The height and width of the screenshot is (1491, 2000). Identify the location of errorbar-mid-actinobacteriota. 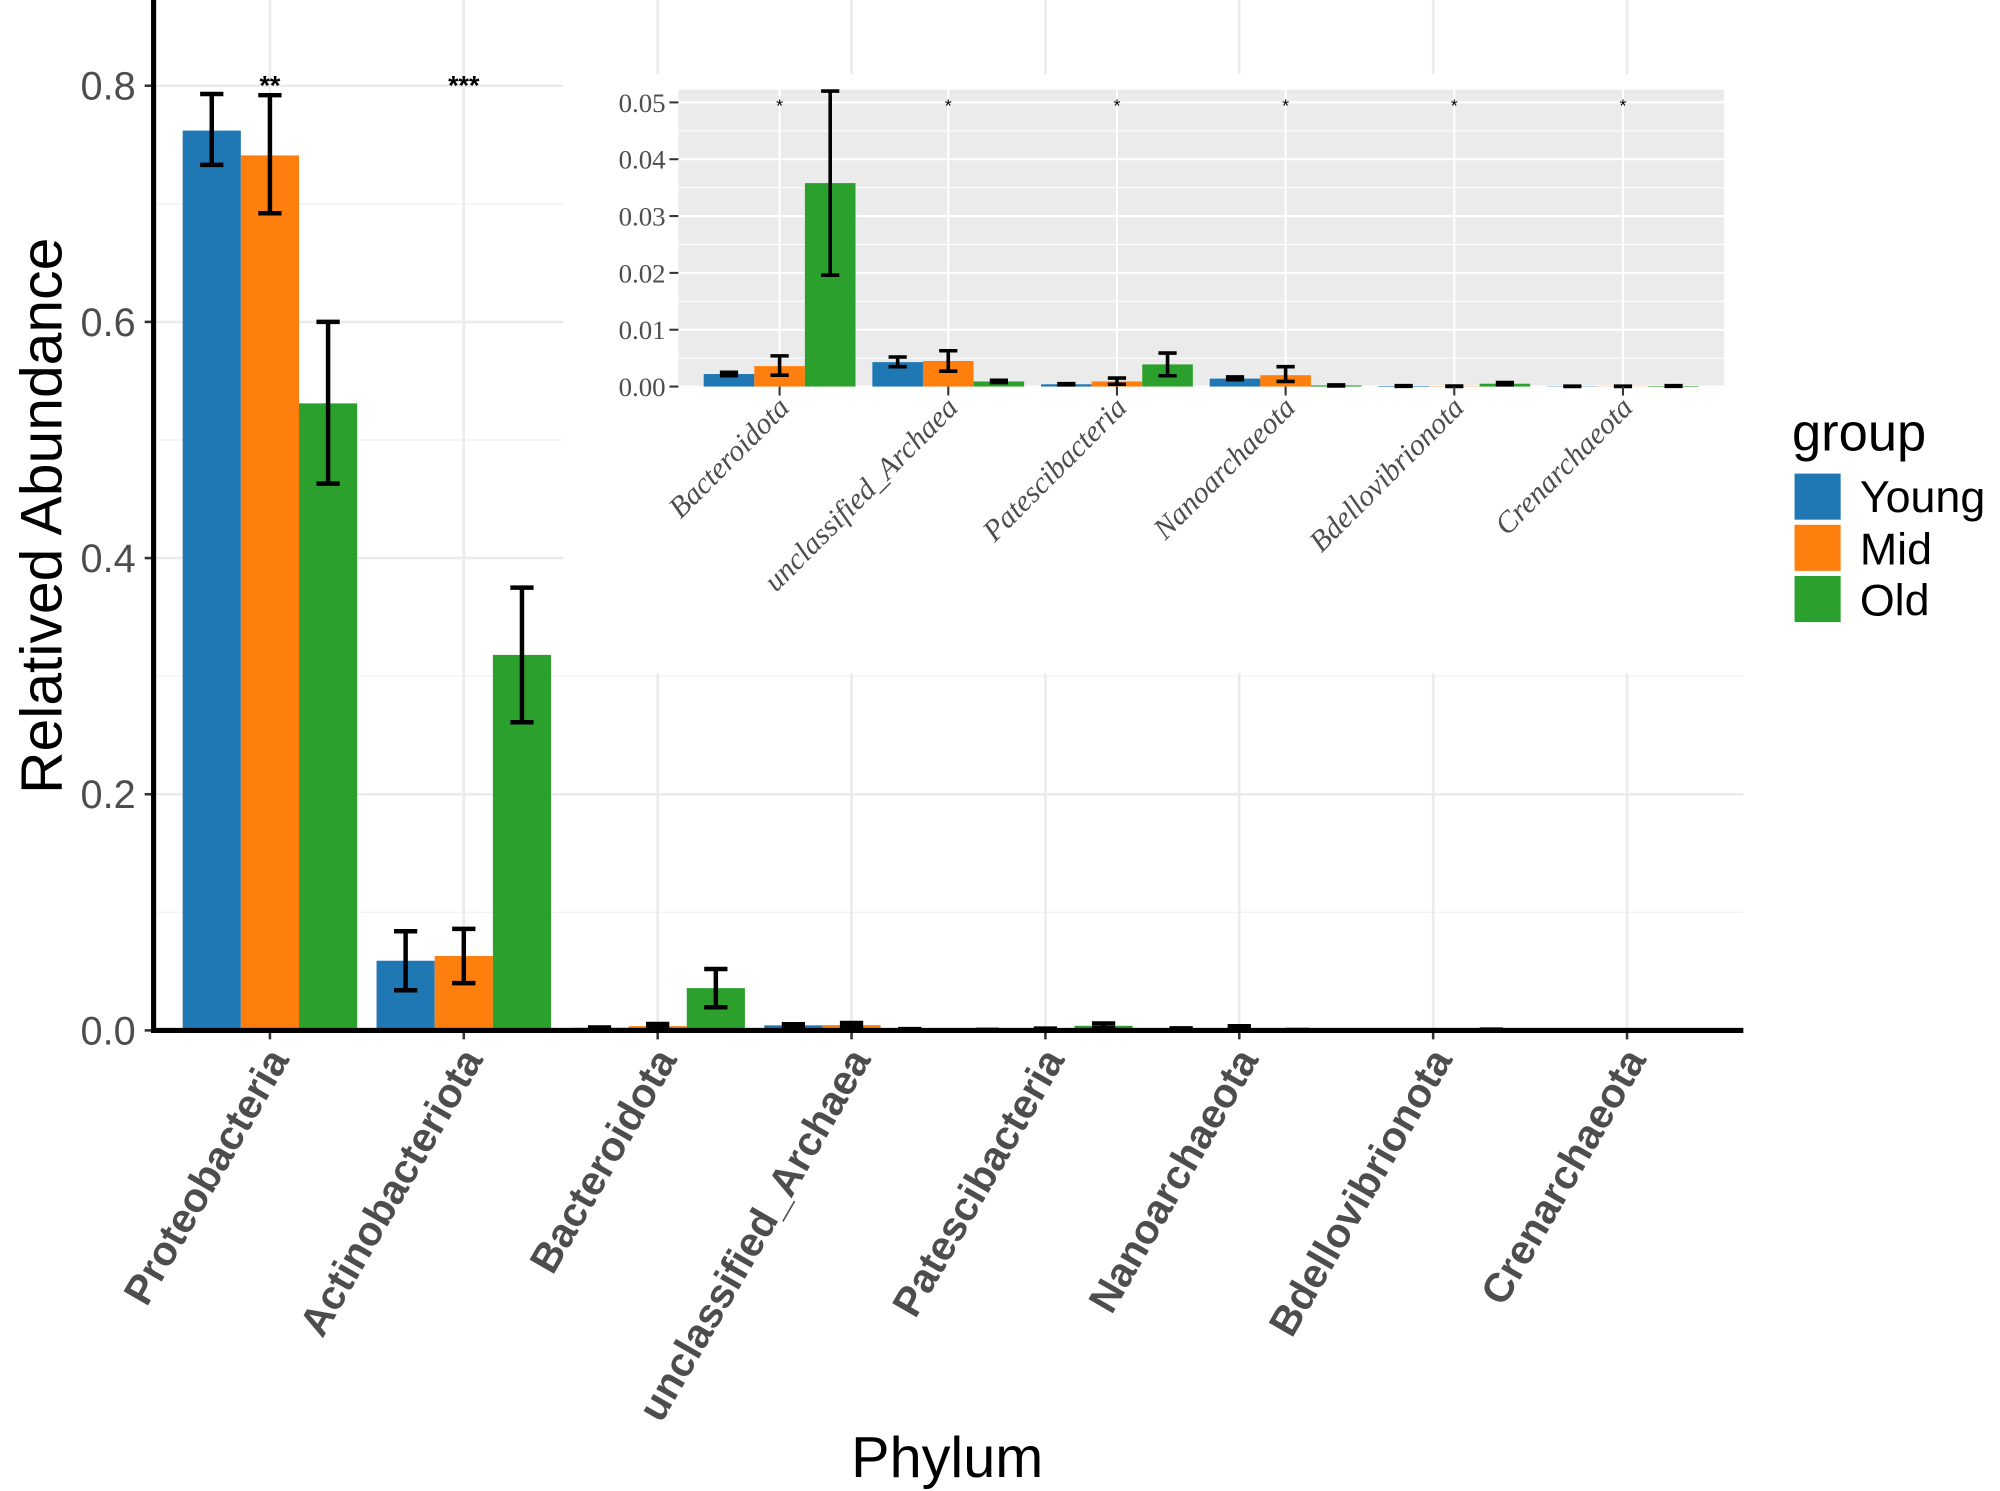
(464, 956).